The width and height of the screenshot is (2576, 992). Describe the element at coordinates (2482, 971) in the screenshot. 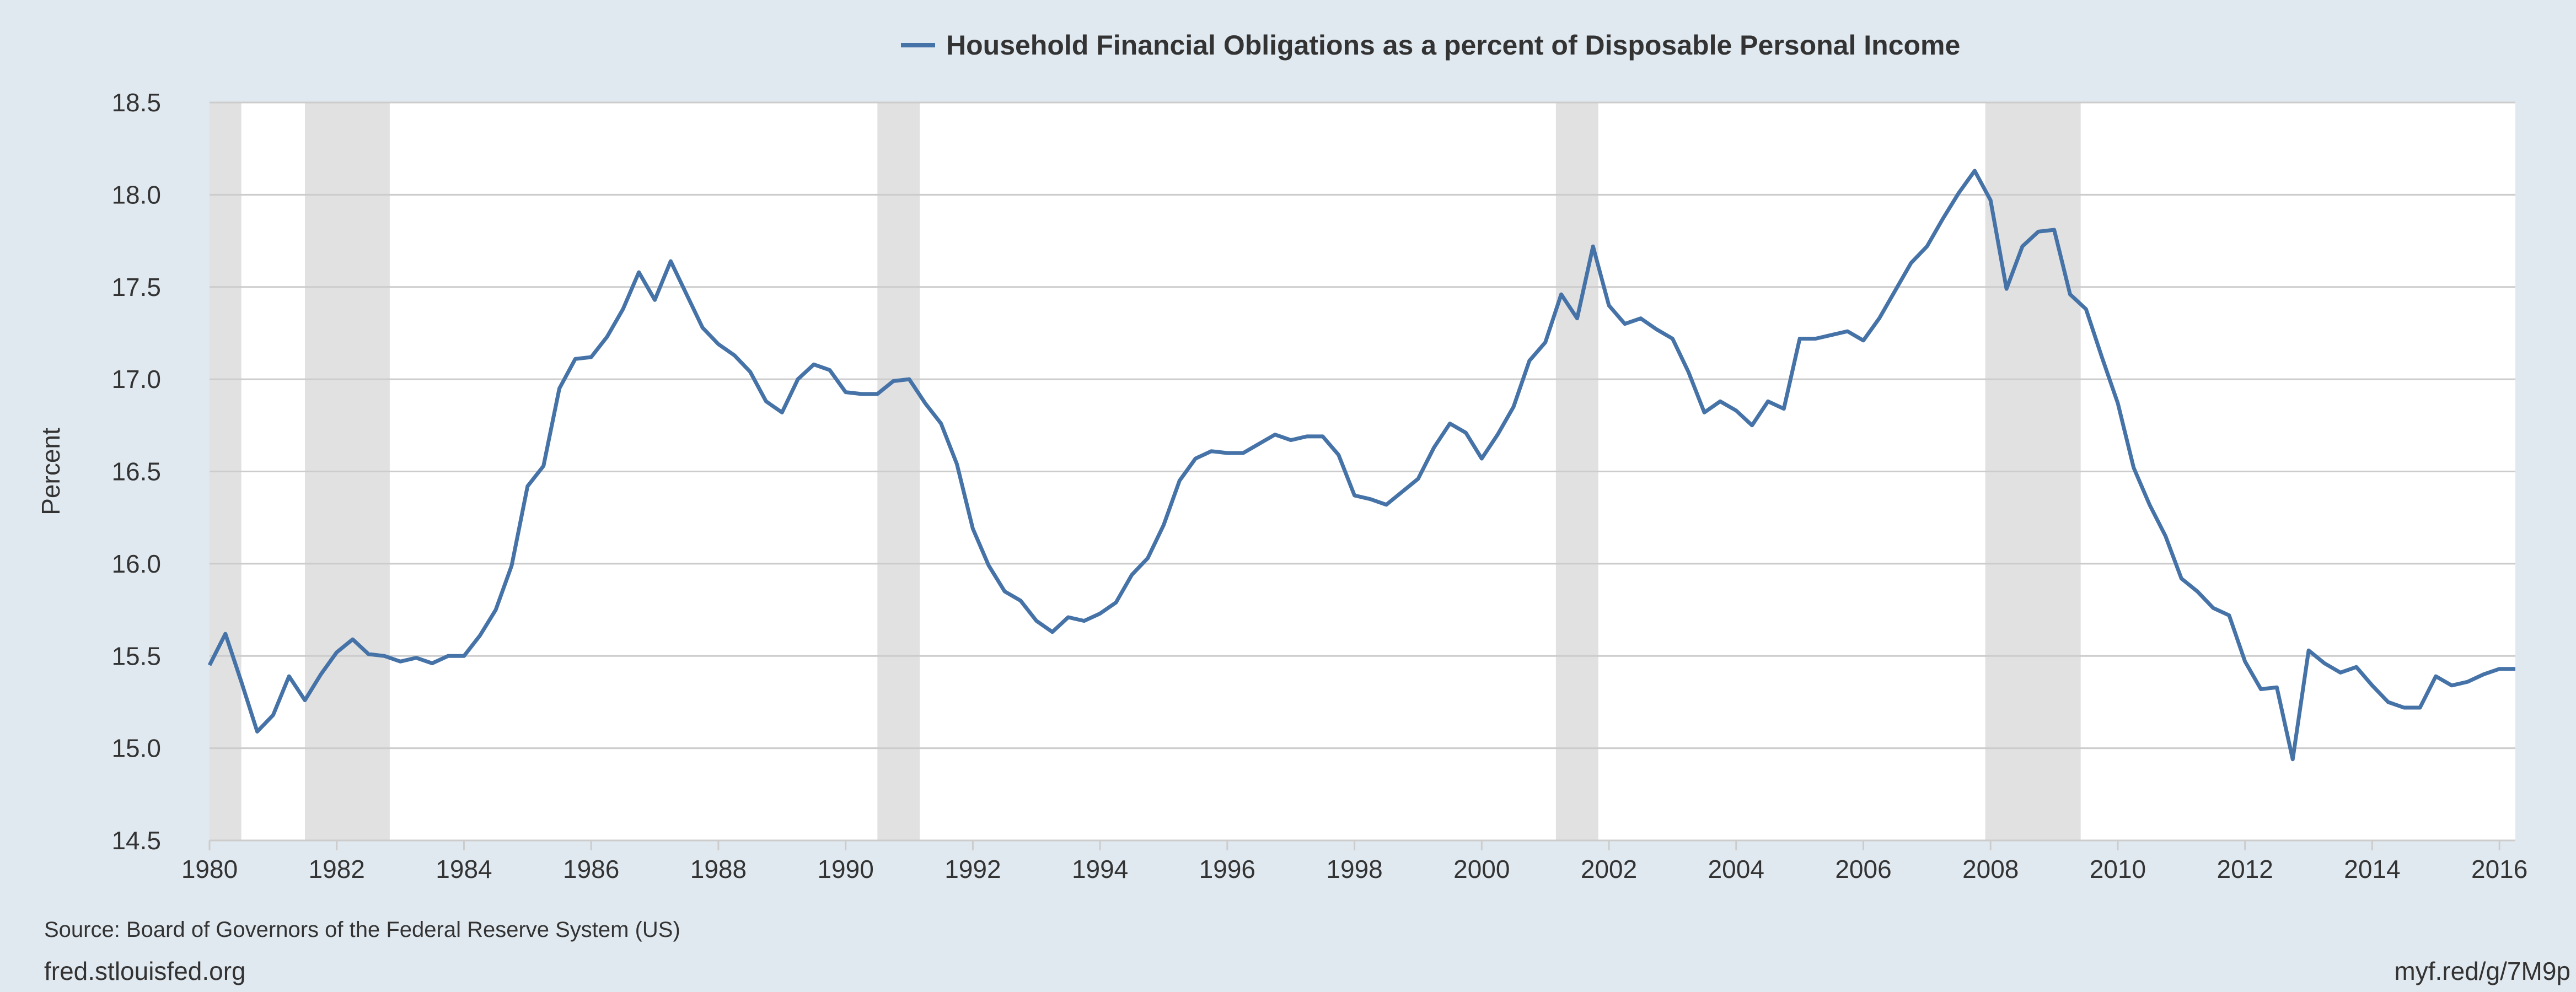

I see `short-url-link: myf.red/g/7M9p` at that location.